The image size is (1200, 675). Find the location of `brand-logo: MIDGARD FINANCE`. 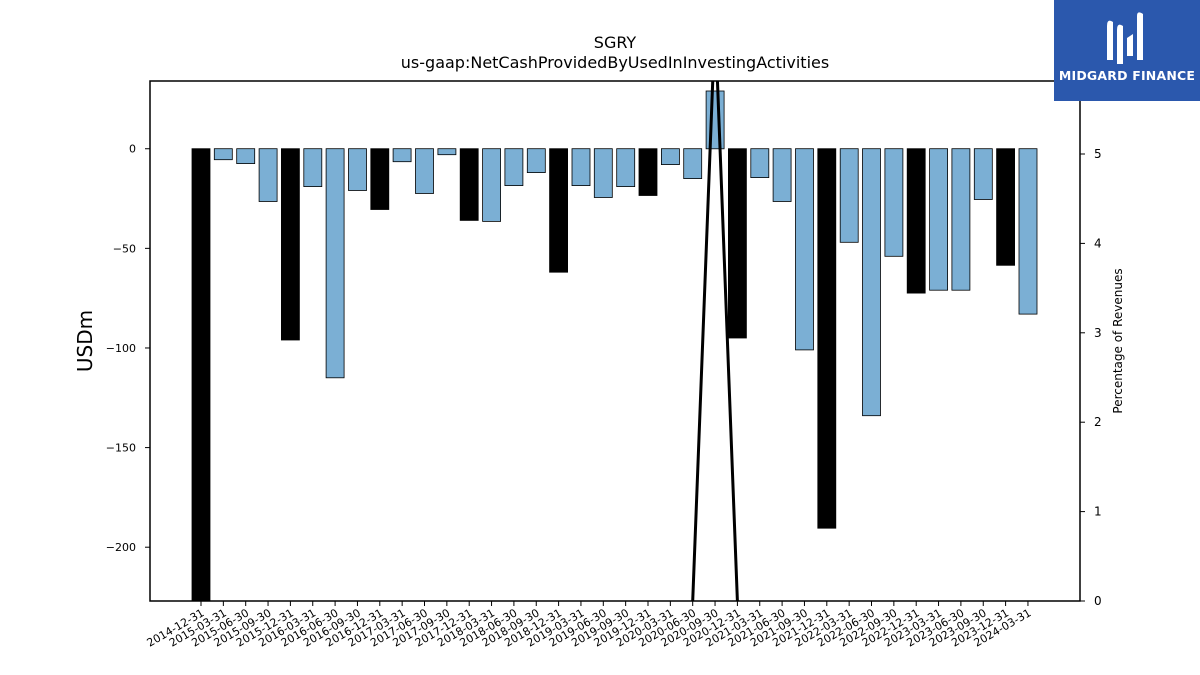

brand-logo: MIDGARD FINANCE is located at coordinates (1127, 50).